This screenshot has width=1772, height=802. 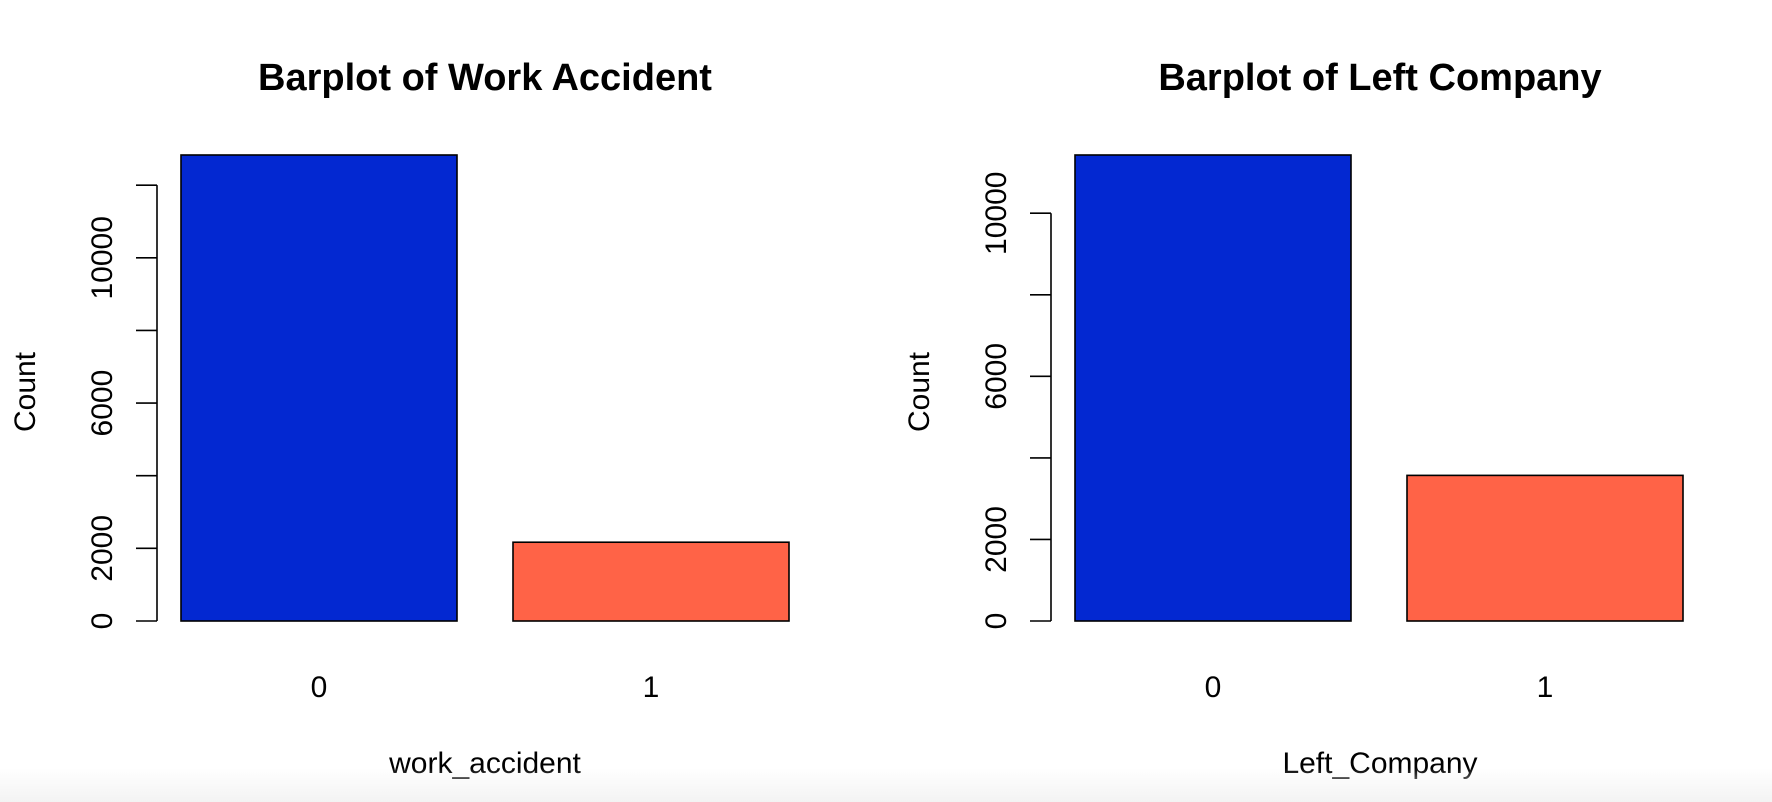 I want to click on x-axis-title: Left_Company, so click(x=1379, y=763).